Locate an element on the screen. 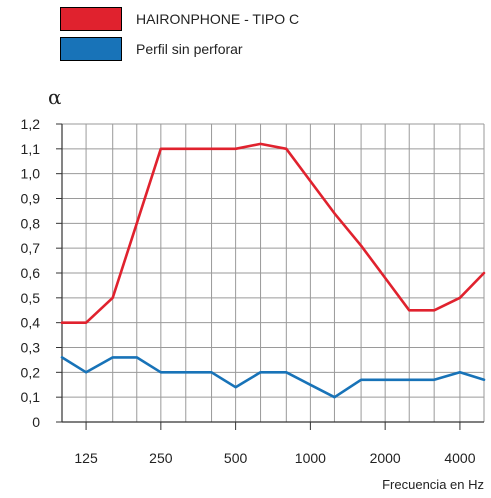  x-tick-label: 1000 is located at coordinates (310, 458).